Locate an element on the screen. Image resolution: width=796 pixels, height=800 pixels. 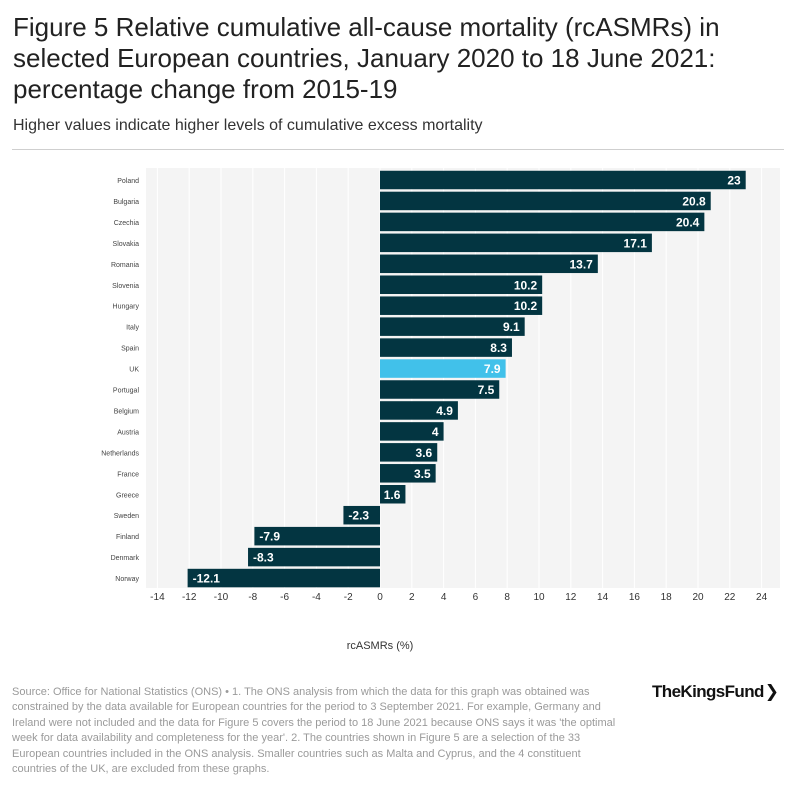
data-label: 8.3 is located at coordinates (498, 348).